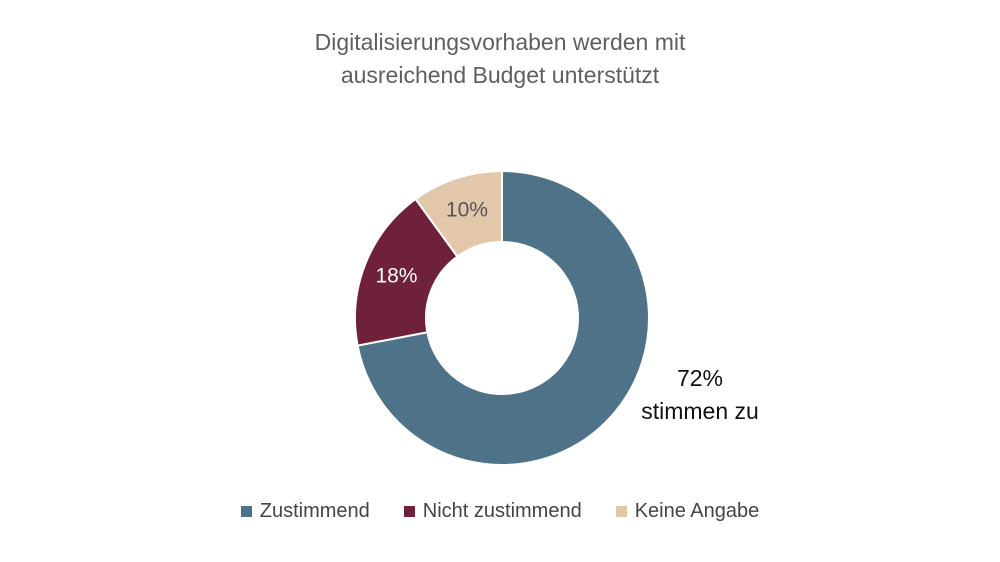 Image resolution: width=1000 pixels, height=562 pixels. What do you see at coordinates (467, 210) in the screenshot?
I see `slice-label-keine-angabe: 10%` at bounding box center [467, 210].